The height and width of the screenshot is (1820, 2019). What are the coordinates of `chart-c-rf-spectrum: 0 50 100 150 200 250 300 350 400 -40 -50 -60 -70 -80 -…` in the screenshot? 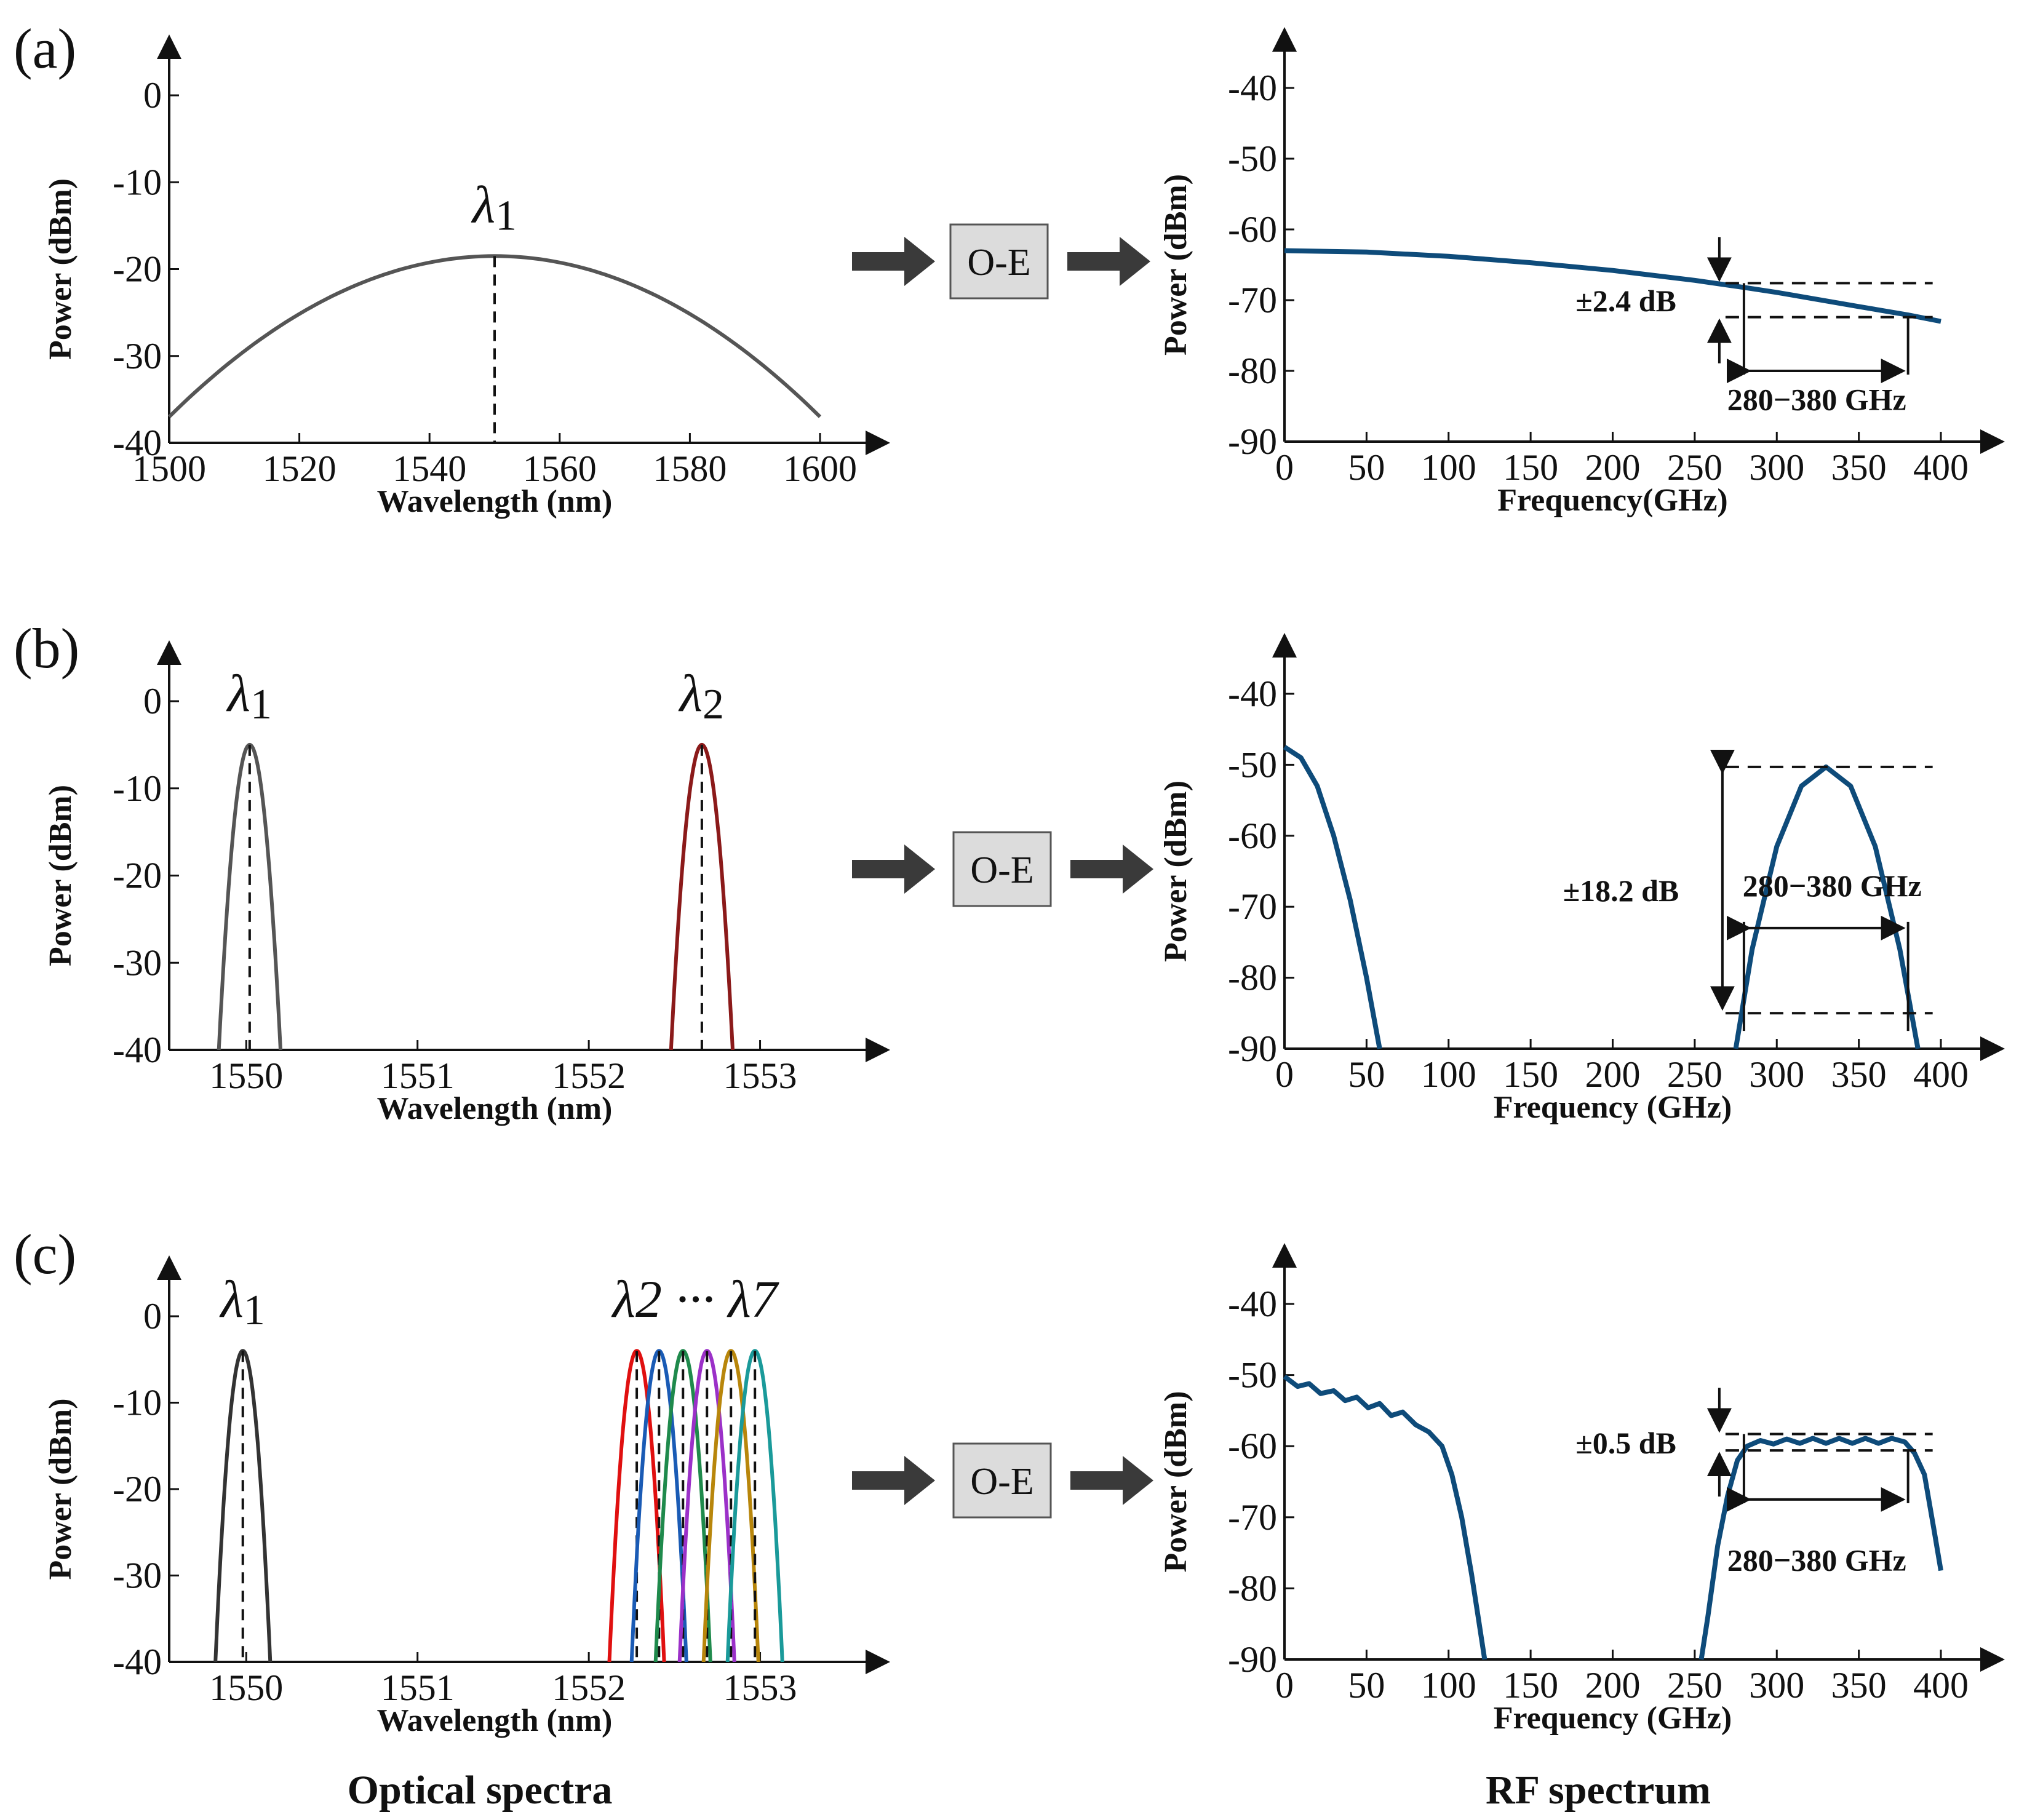 It's located at (1581, 1489).